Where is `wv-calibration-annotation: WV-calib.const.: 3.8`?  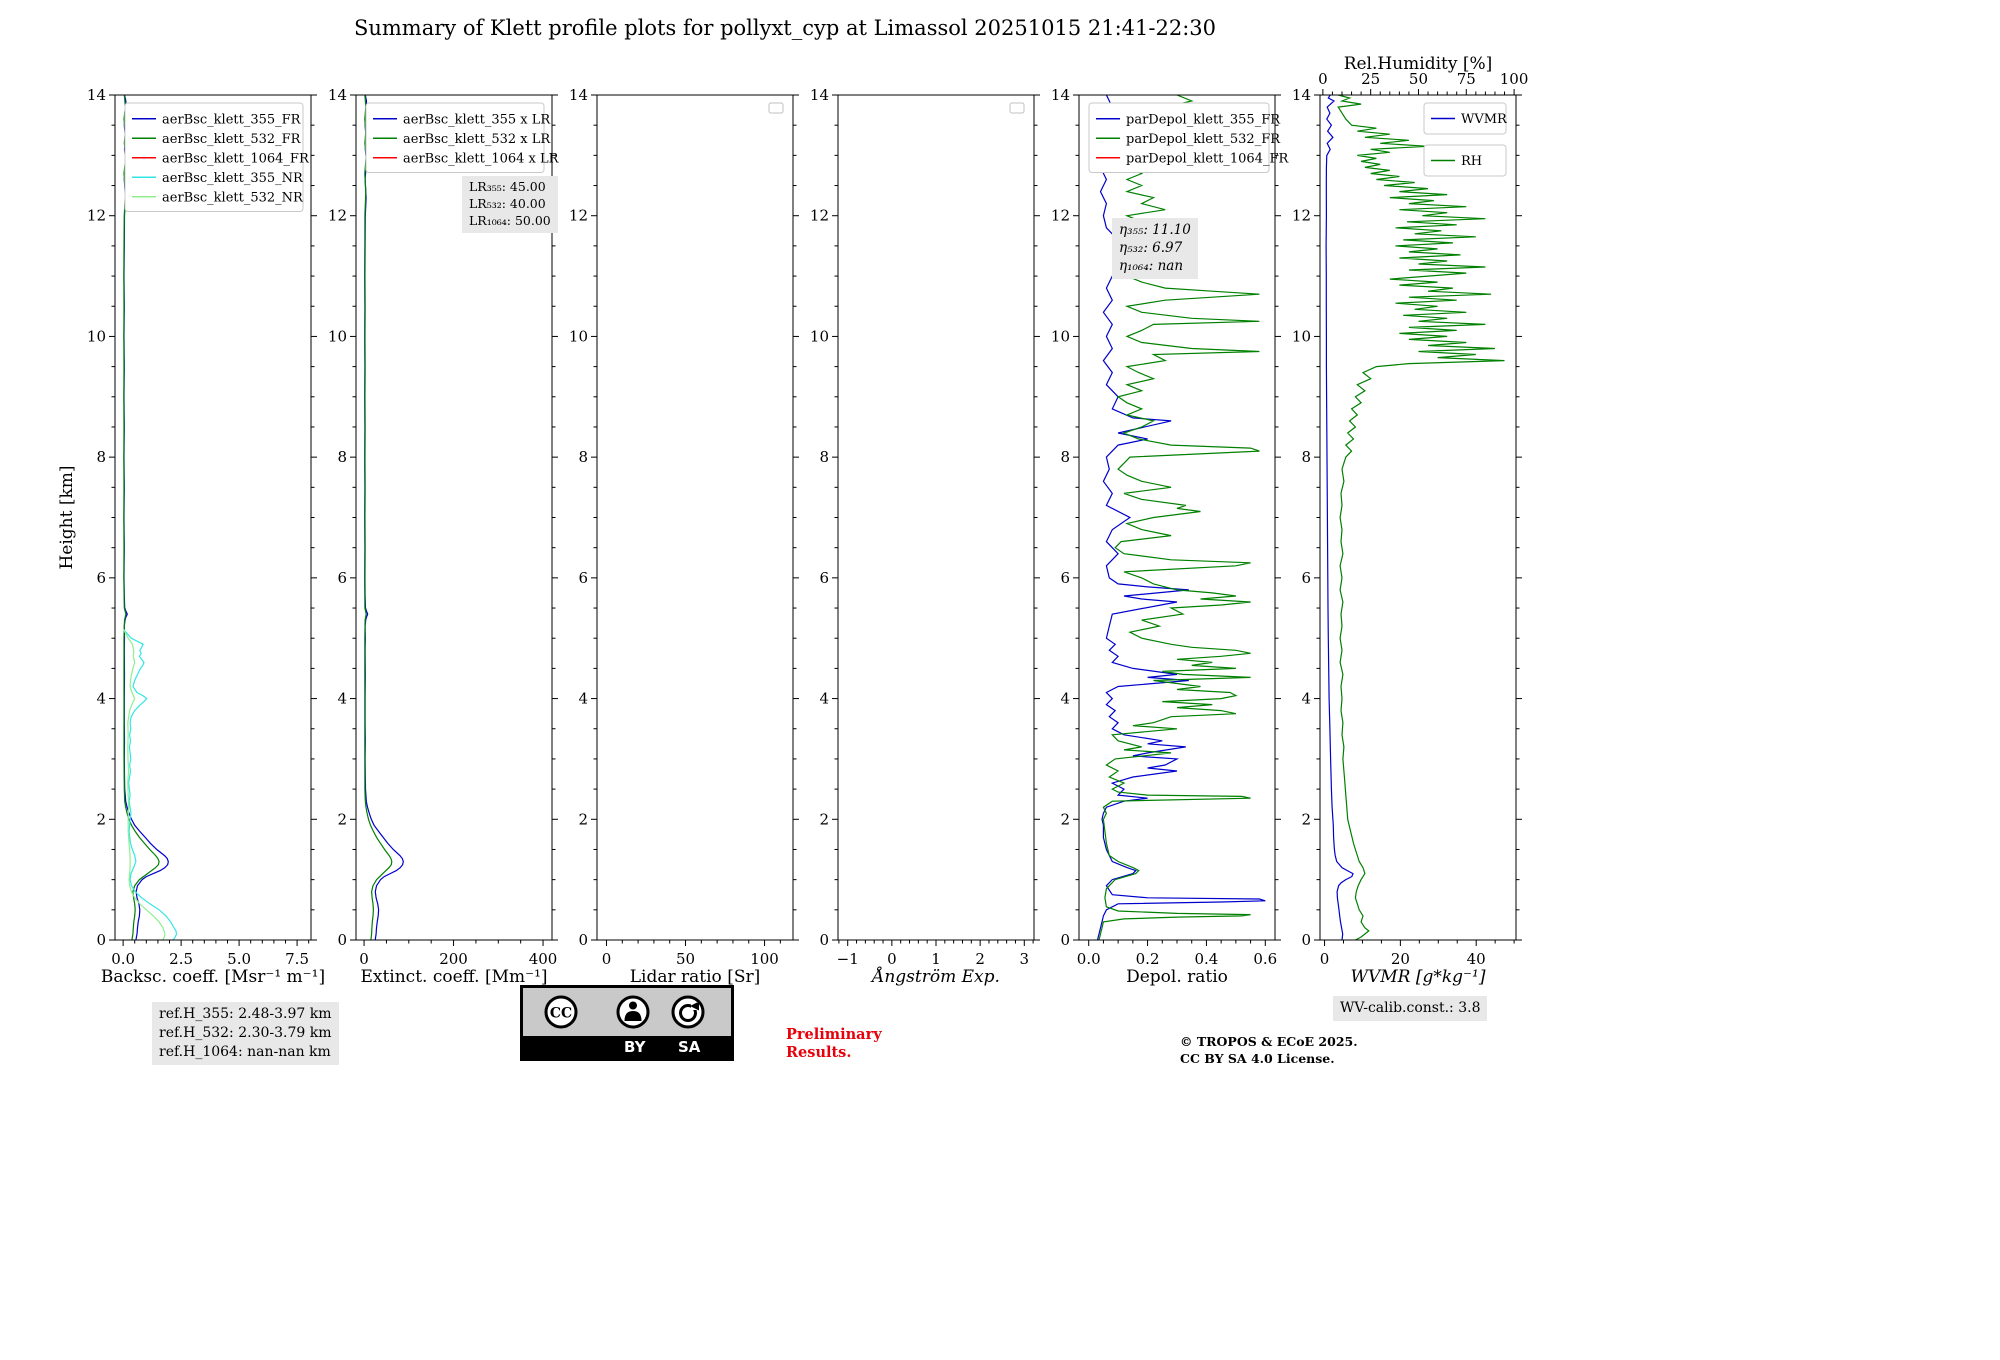
wv-calibration-annotation: WV-calib.const.: 3.8 is located at coordinates (1410, 1008).